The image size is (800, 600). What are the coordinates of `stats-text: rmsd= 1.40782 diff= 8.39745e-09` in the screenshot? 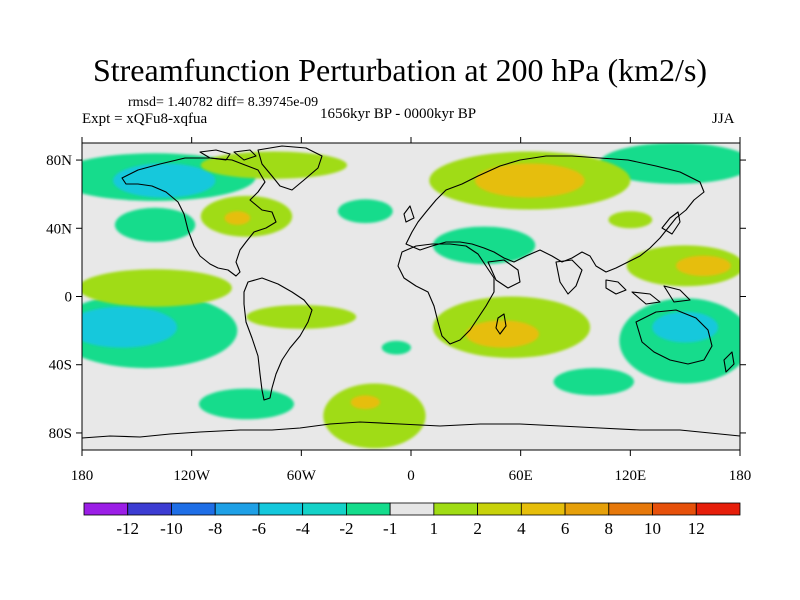 It's located at (223, 102).